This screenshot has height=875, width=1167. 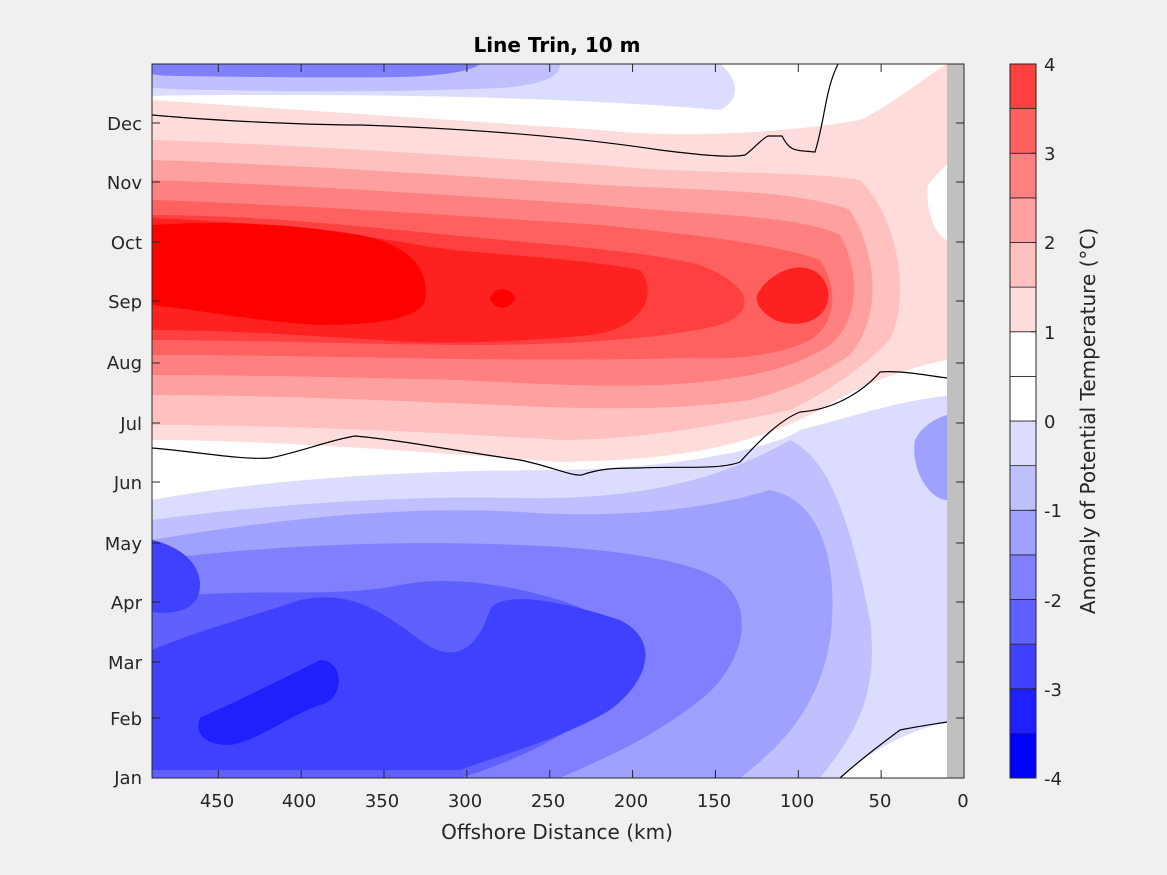 What do you see at coordinates (557, 45) in the screenshot?
I see `chart-title: Line Trin, 10 m` at bounding box center [557, 45].